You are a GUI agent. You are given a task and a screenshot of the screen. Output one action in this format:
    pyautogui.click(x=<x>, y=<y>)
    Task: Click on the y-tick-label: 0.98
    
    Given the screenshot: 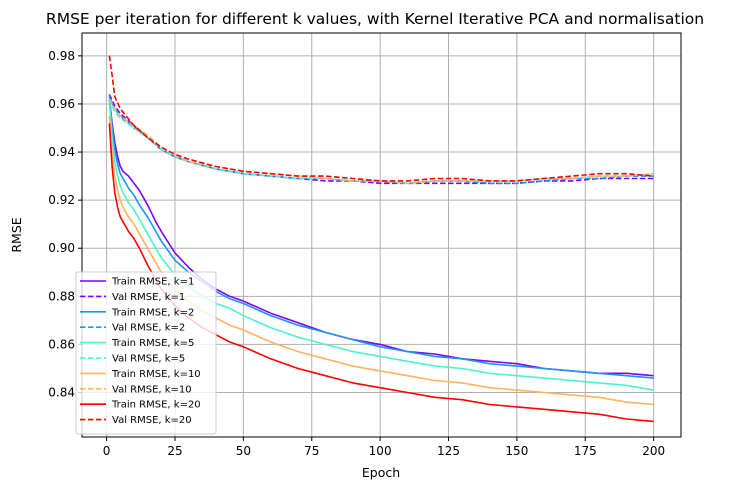 What is the action you would take?
    pyautogui.click(x=61, y=56)
    